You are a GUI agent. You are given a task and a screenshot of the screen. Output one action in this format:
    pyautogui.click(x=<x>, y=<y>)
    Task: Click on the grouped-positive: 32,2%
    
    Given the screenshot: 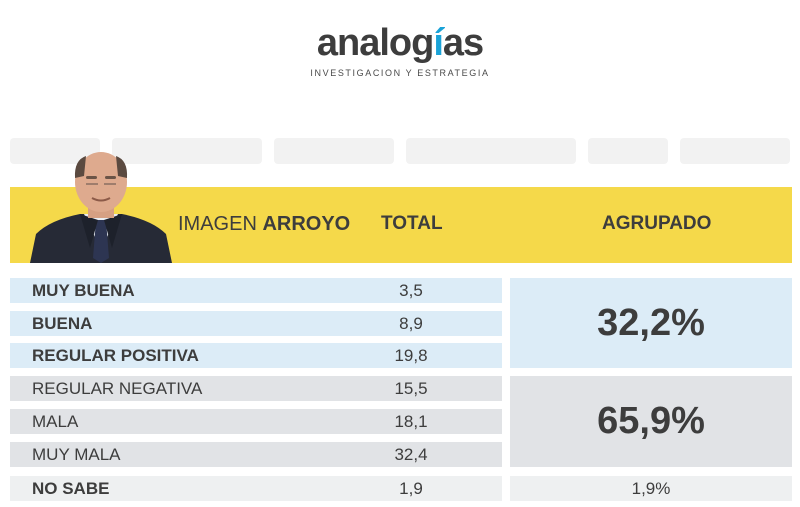 What is the action you would take?
    pyautogui.click(x=651, y=323)
    